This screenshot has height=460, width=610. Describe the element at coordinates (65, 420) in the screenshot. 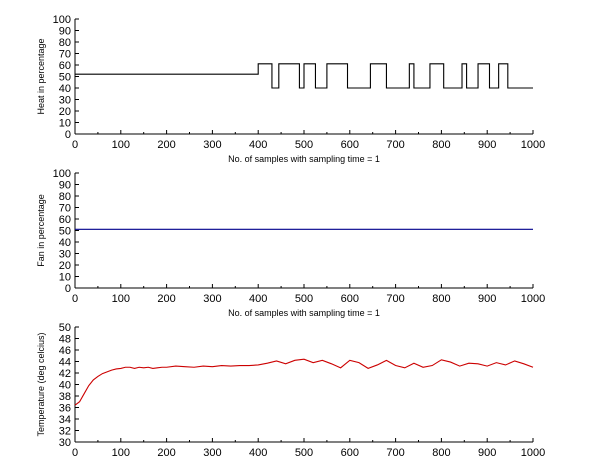

I see `y-tick-label: 34` at that location.